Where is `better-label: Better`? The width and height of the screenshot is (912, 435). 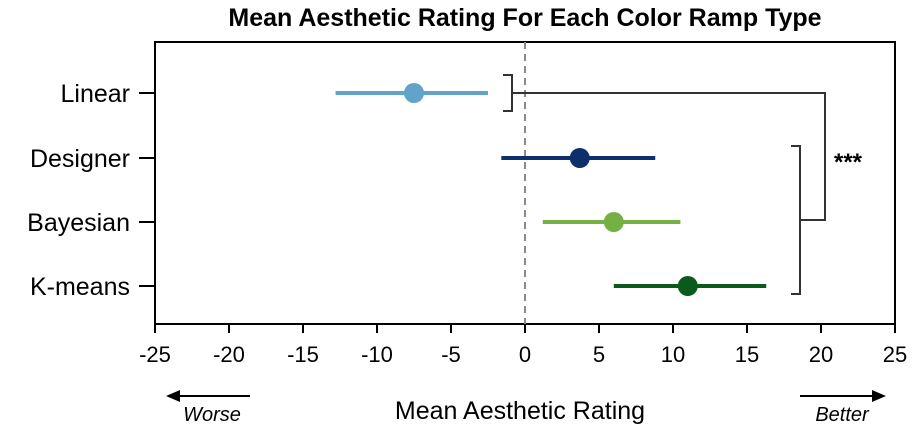
better-label: Better is located at coordinates (842, 415).